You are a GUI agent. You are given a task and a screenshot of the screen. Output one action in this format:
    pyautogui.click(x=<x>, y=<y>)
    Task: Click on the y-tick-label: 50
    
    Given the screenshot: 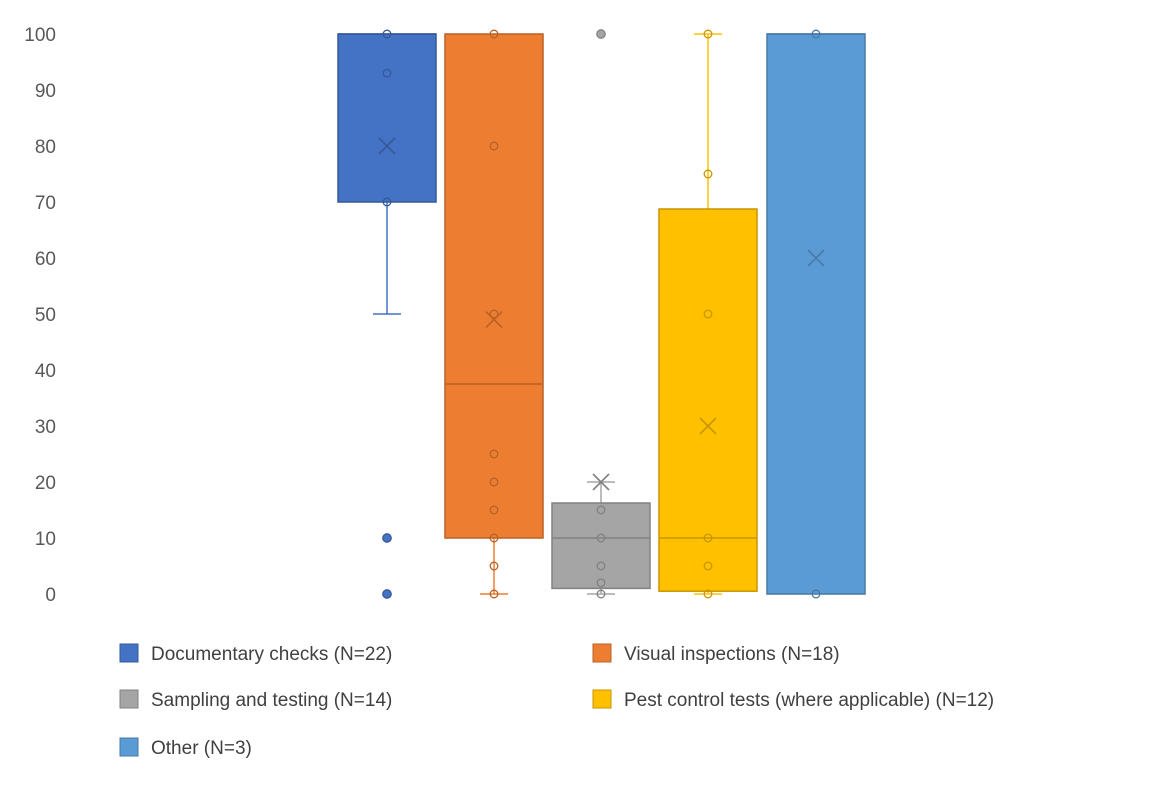 What is the action you would take?
    pyautogui.click(x=45, y=315)
    